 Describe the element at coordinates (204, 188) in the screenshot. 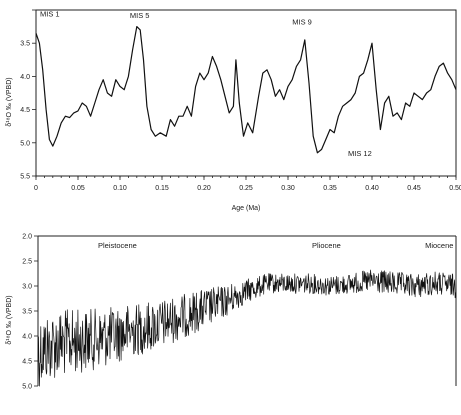

I see `top-x-tick-label: 0.20` at that location.